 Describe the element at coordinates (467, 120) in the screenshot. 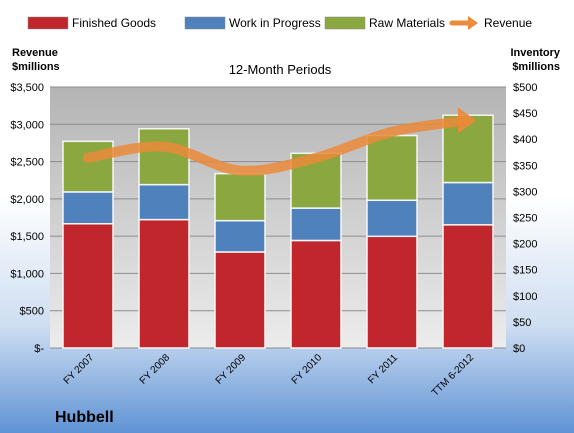

I see `revenue-arrowhead` at that location.